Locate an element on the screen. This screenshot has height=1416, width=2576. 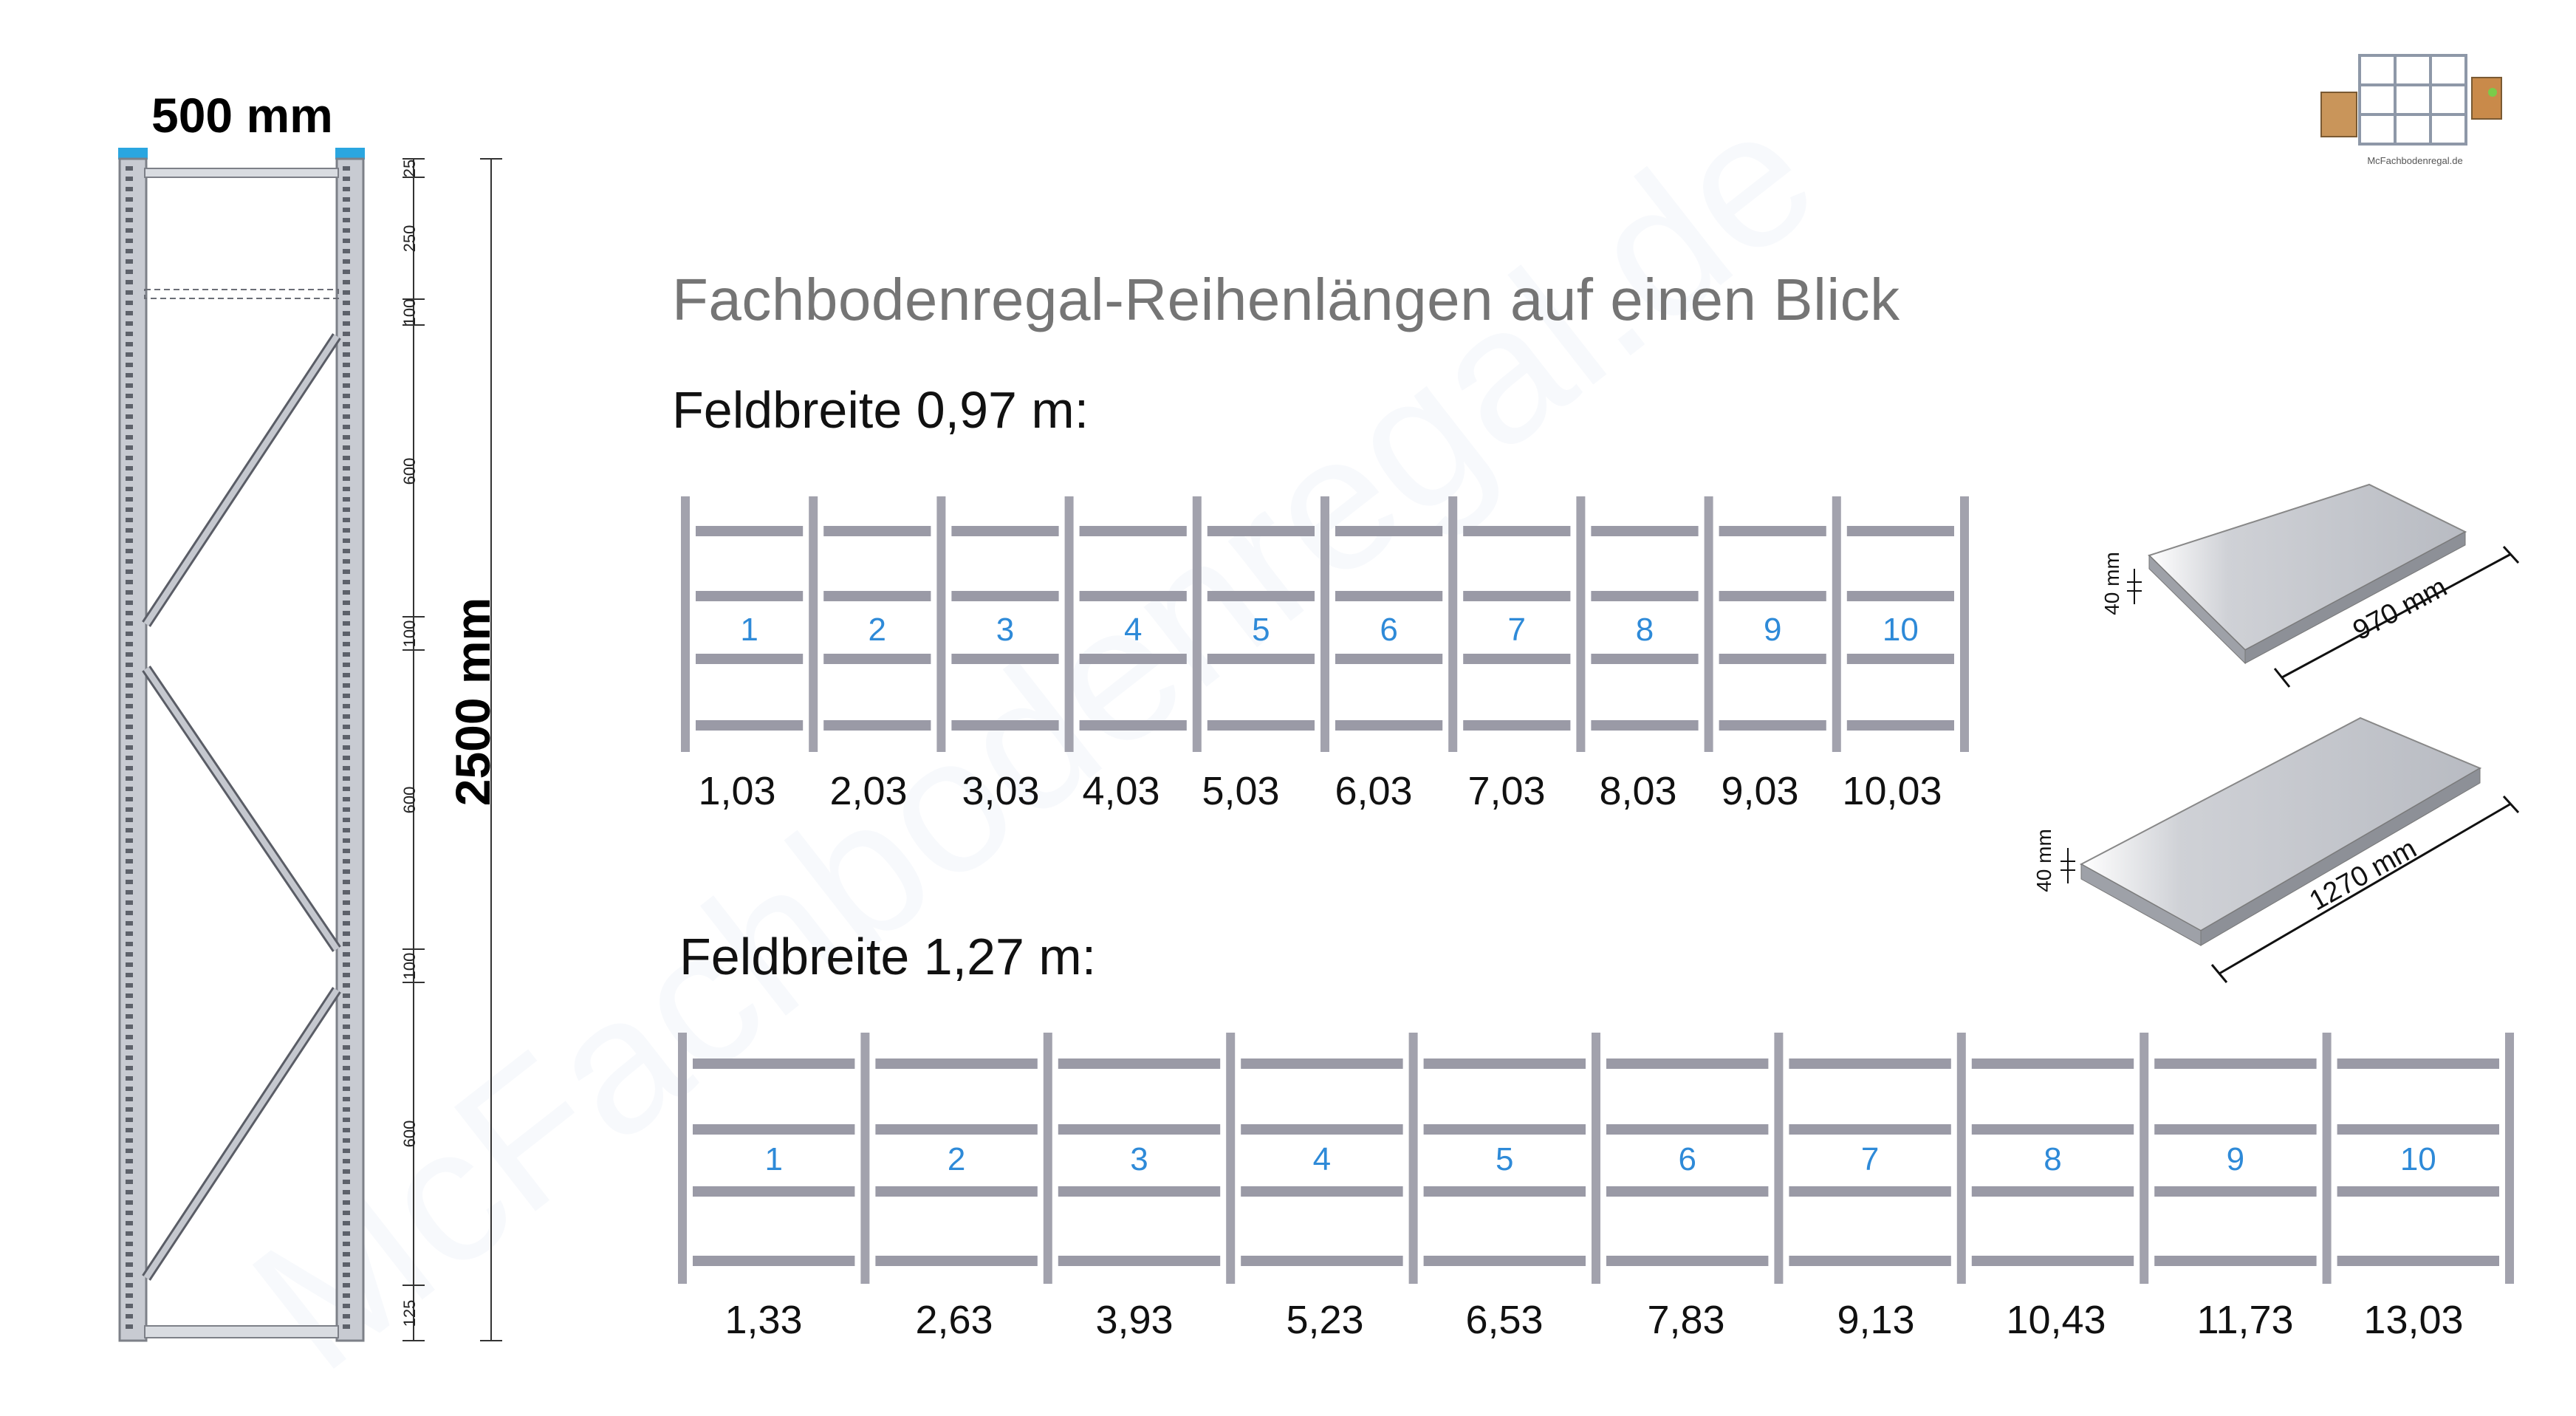
row-length-label: 6,53 is located at coordinates (1504, 1320).